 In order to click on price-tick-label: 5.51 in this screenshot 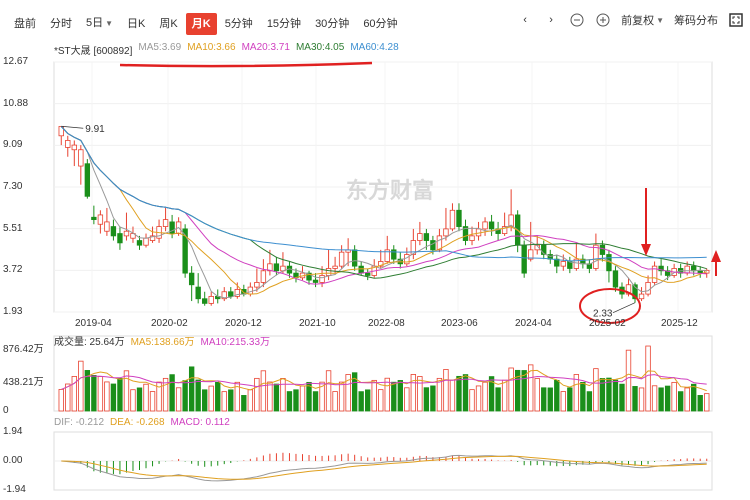, I will do `click(13, 228)`.